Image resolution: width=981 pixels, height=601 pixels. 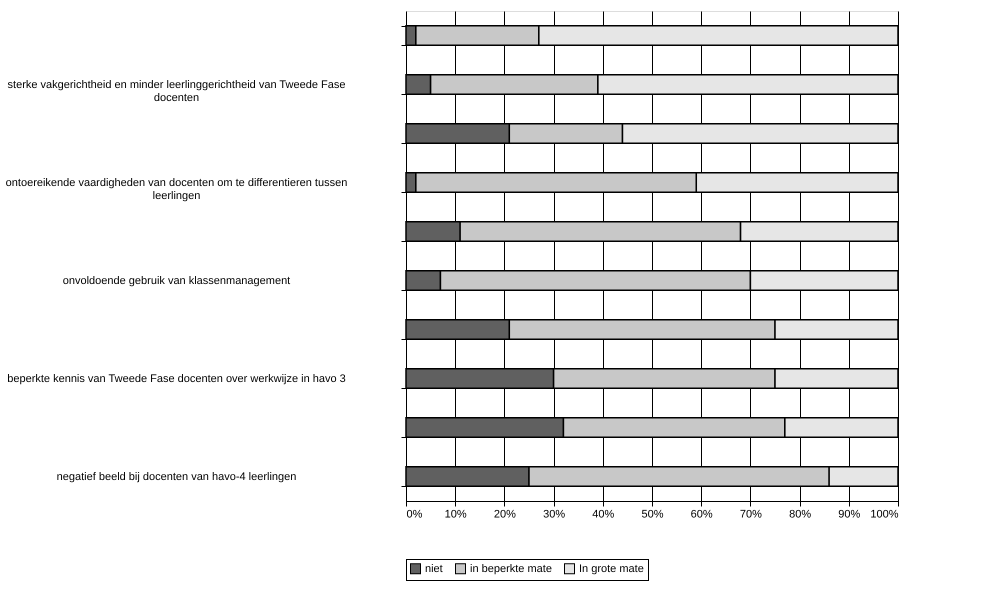 I want to click on x-tick-label: 60%, so click(x=701, y=514).